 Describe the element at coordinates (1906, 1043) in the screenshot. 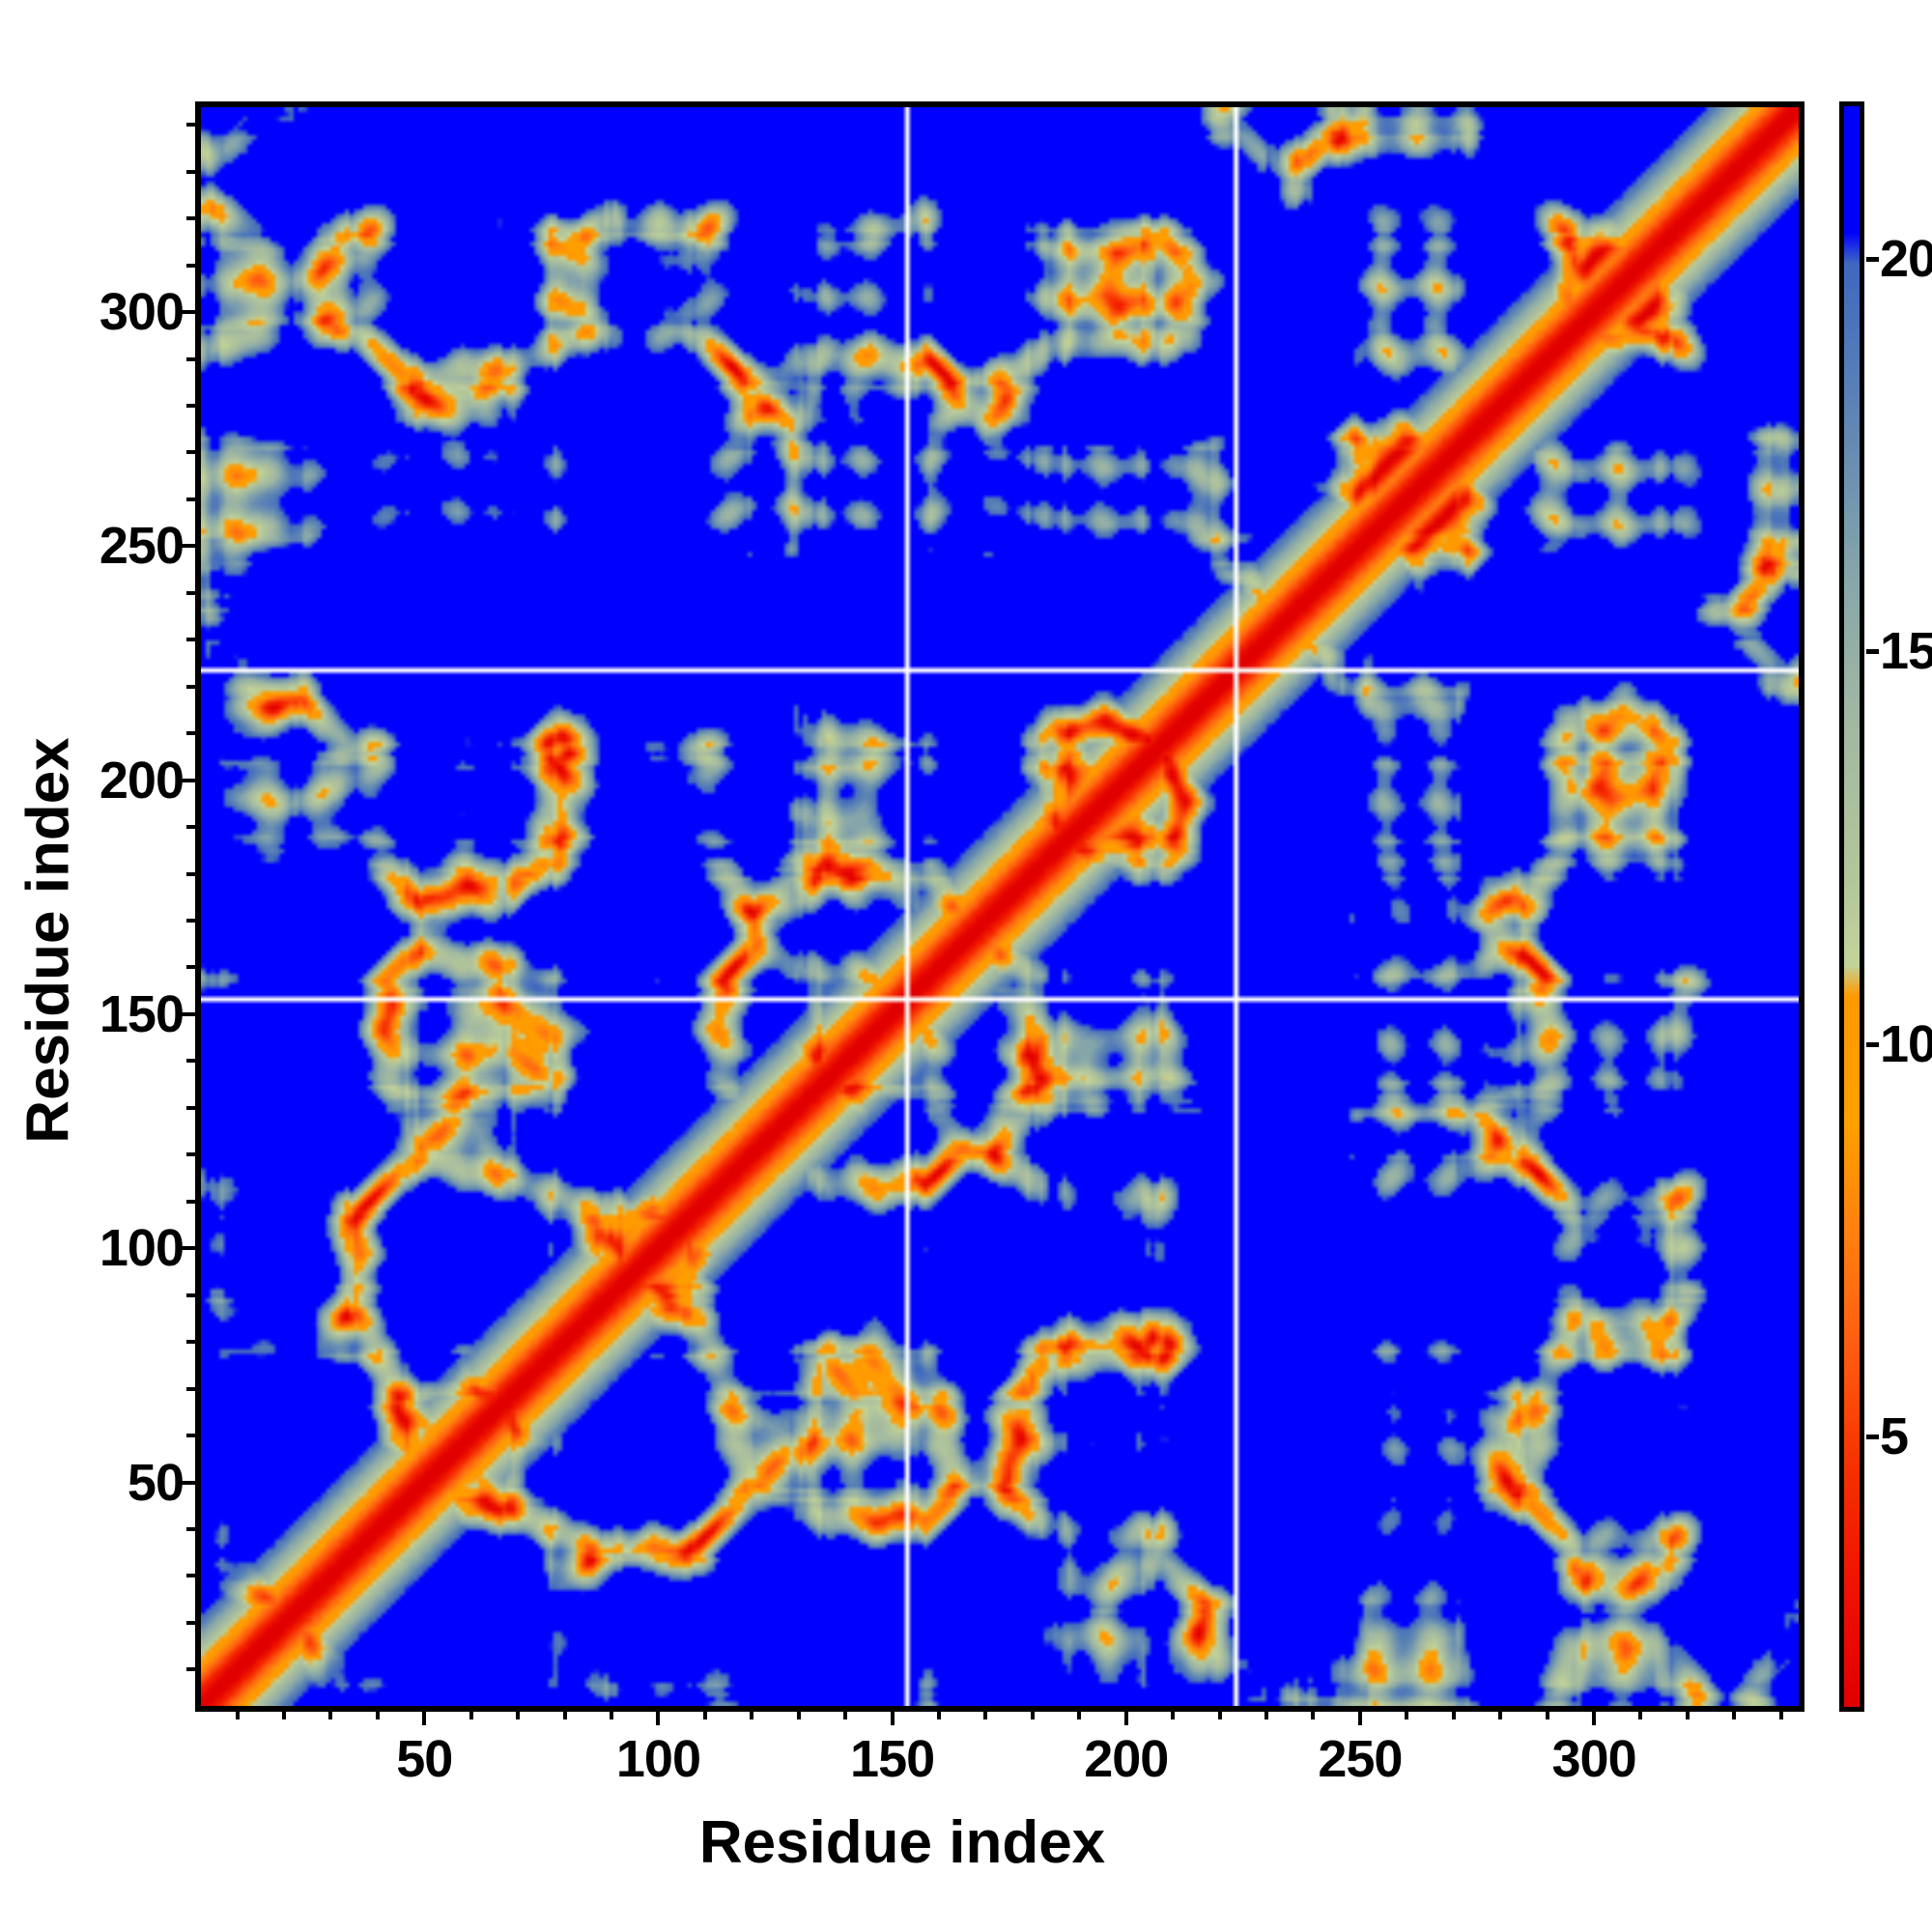

I see `colorbar-tick-label-10: 10` at that location.